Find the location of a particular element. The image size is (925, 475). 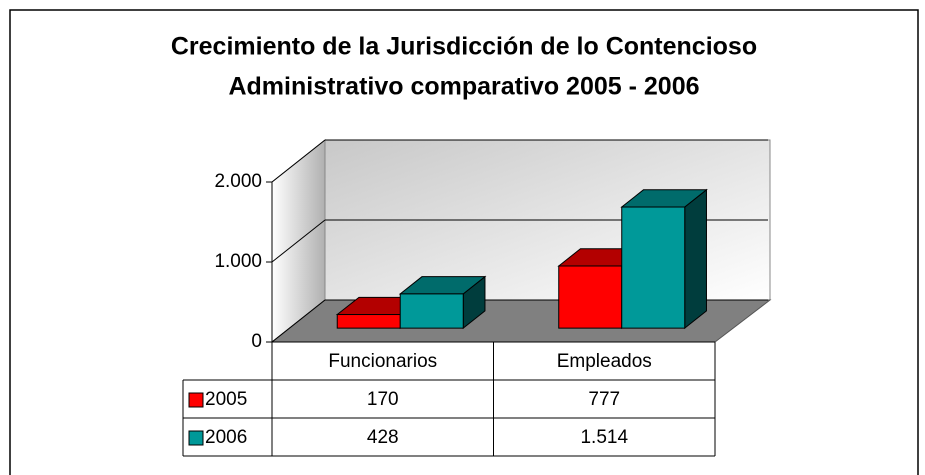

table-value: 1.514 is located at coordinates (604, 437).